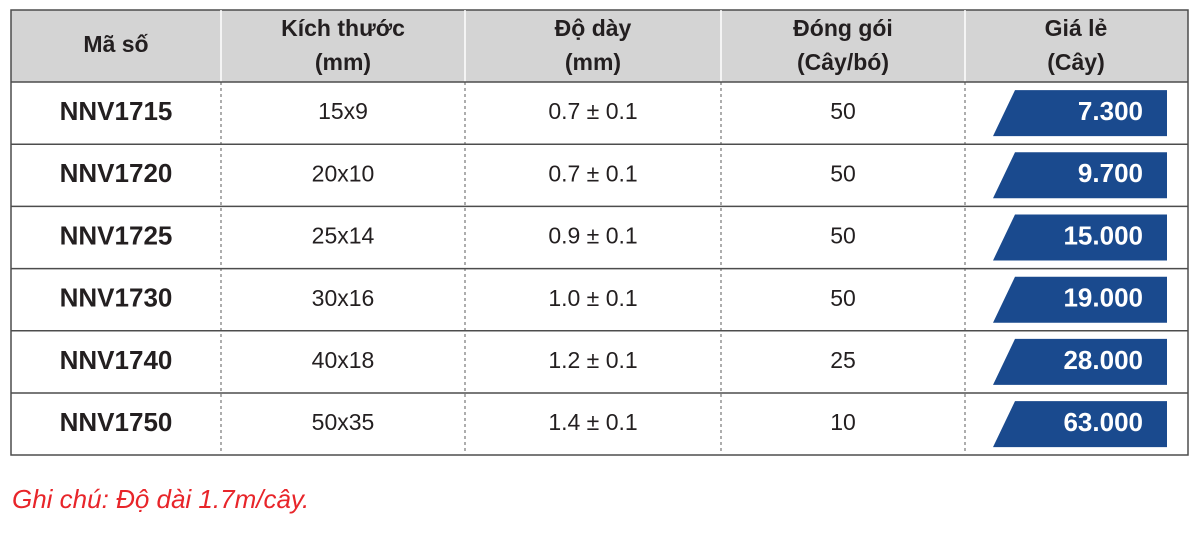 This screenshot has width=1196, height=537. I want to click on code-cell: NNV1750, so click(116, 422).